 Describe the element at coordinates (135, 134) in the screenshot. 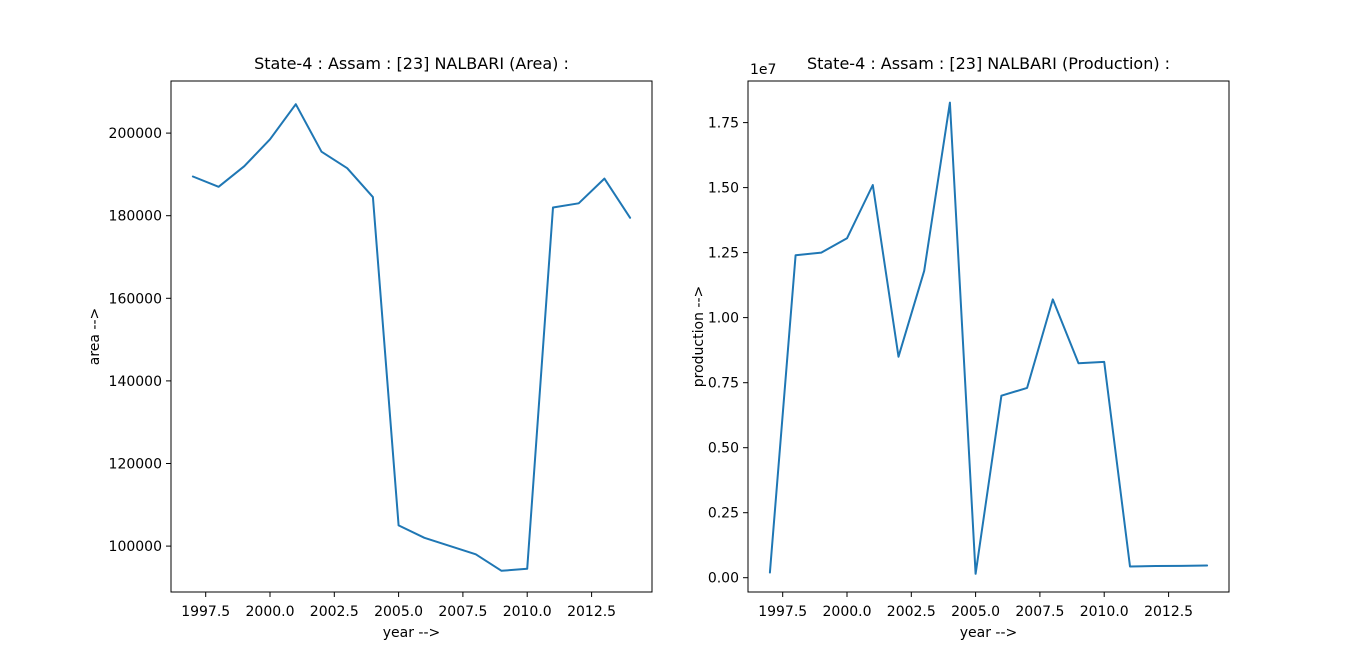

I see `y-tick-label: 200000` at that location.